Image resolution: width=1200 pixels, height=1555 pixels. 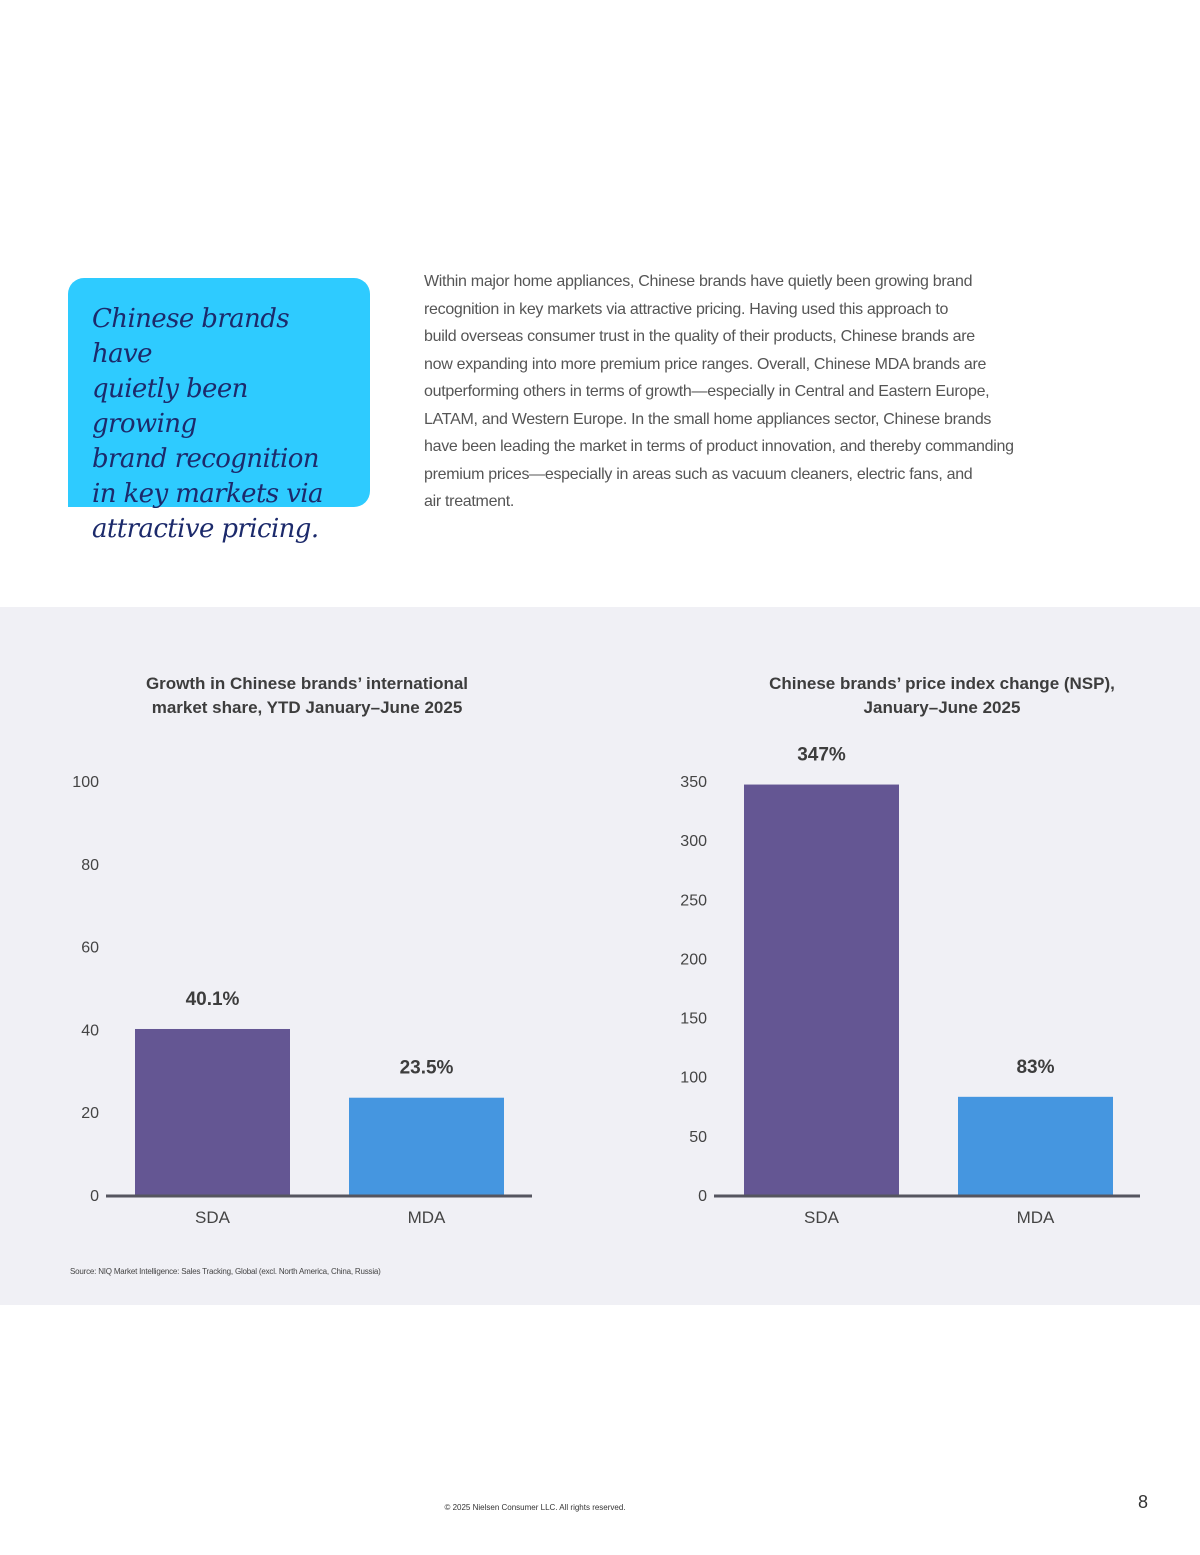 I want to click on y-tick-label: 40, so click(x=90, y=1030).